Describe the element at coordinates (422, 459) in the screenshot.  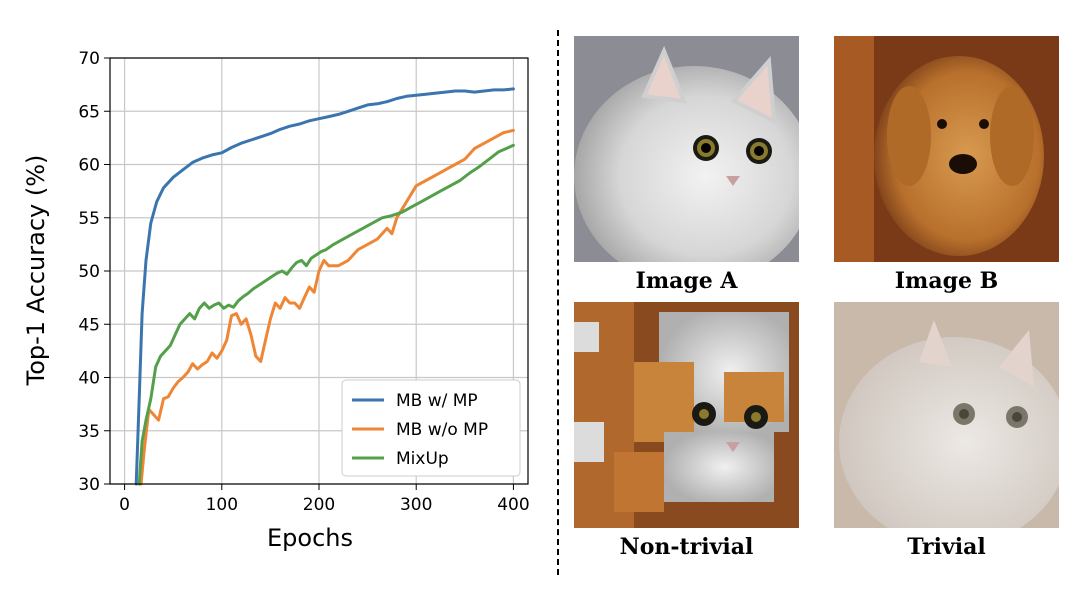
I see `legend-entry: MixUp` at that location.